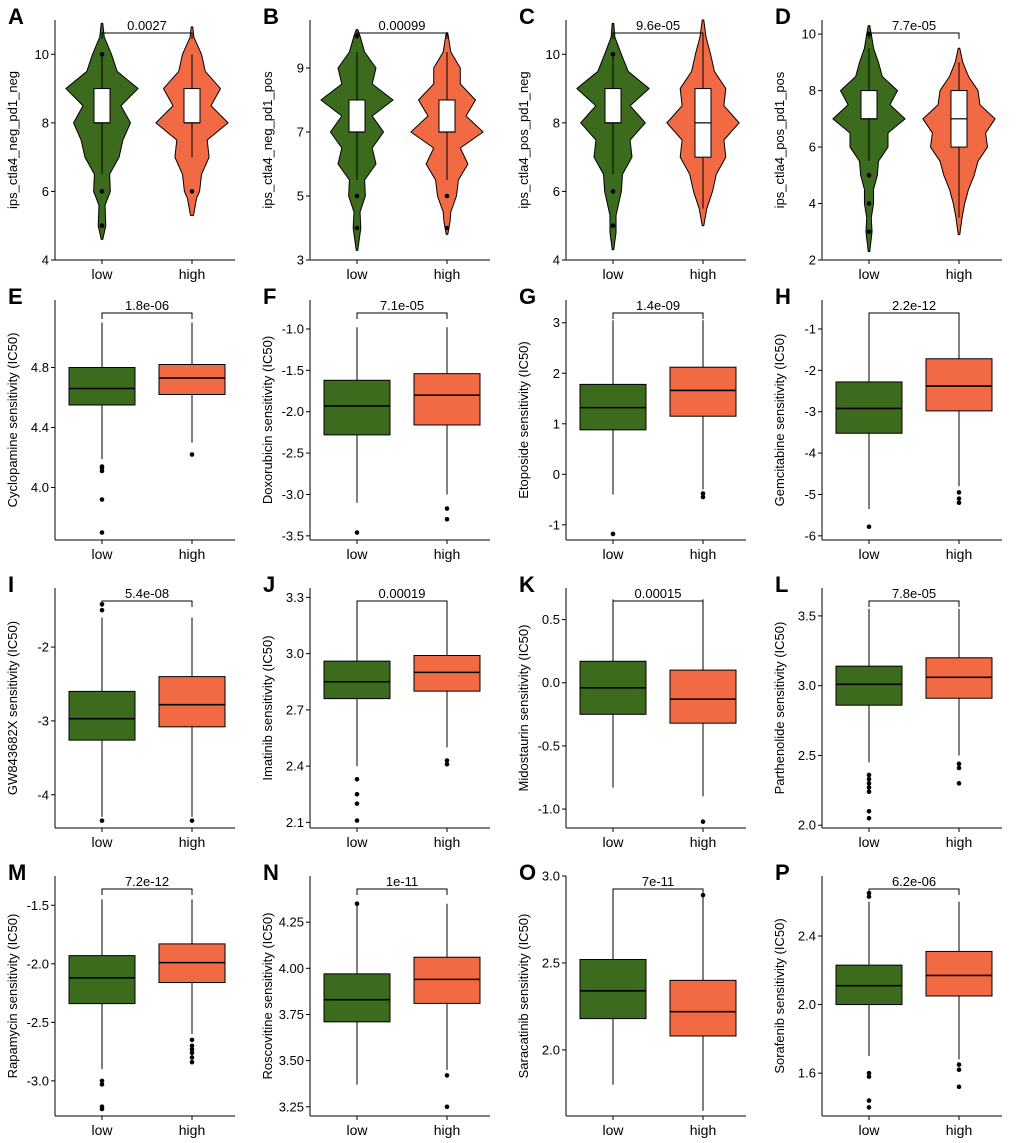 The height and width of the screenshot is (1143, 1020). Describe the element at coordinates (269, 296) in the screenshot. I see `panel-letter: F` at that location.